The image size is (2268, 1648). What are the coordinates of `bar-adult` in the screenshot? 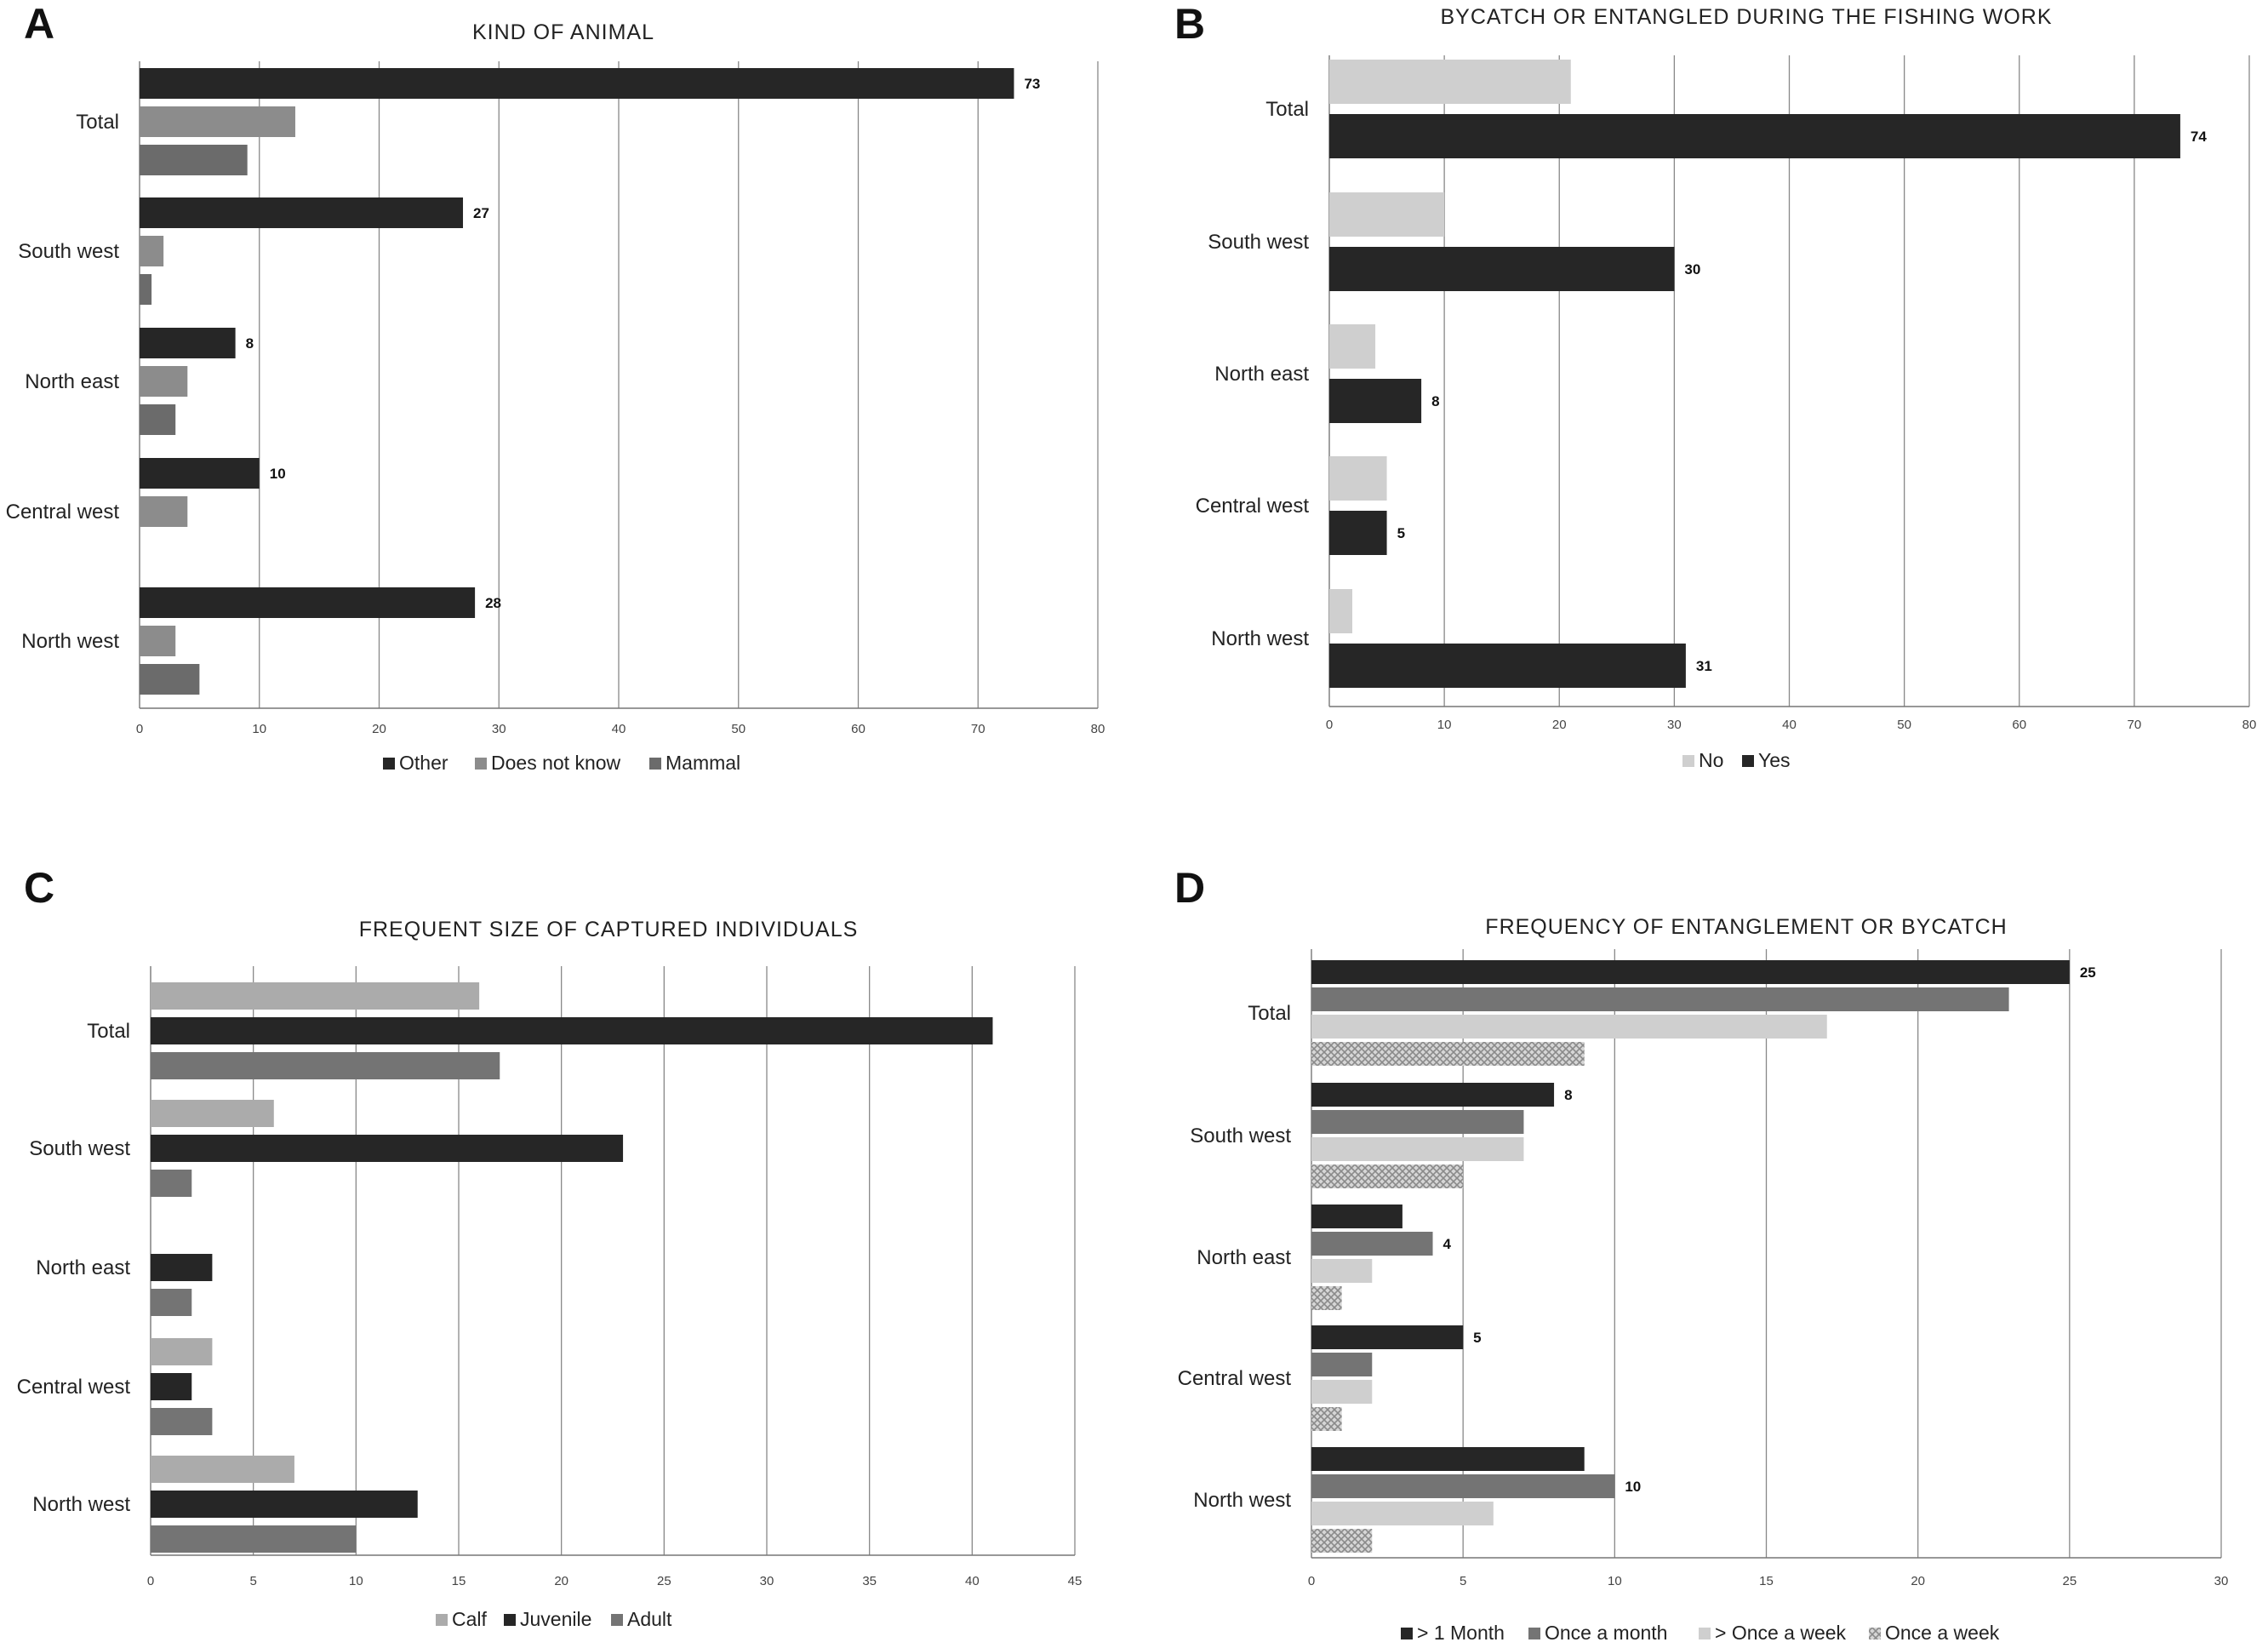 It's located at (171, 1183).